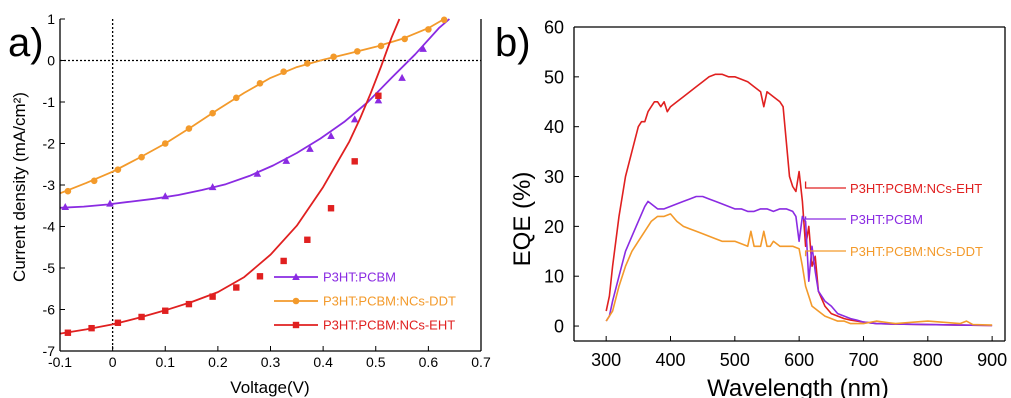 The height and width of the screenshot is (398, 1011). I want to click on x-tick-label: 0.2, so click(218, 362).